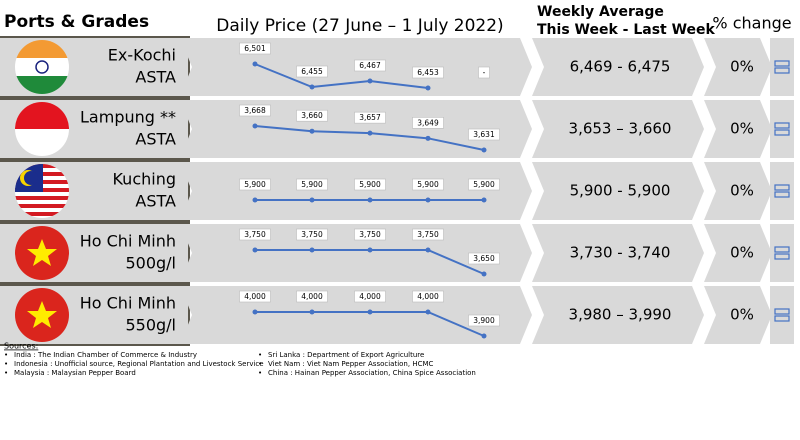 Image resolution: width=800 pixels, height=440 pixels. I want to click on grade: 550g/l, so click(150, 325).